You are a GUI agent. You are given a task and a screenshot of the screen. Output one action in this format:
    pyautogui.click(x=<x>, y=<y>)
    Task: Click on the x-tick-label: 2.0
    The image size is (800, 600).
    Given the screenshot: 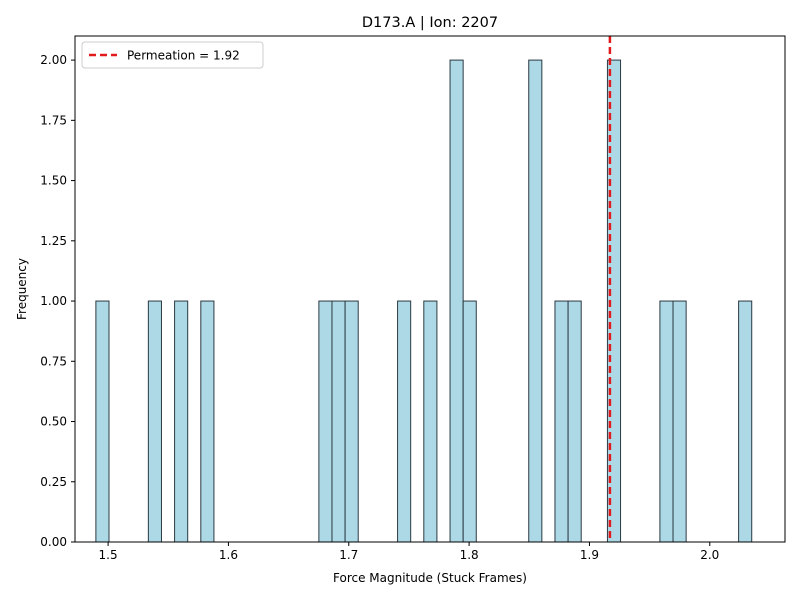 What is the action you would take?
    pyautogui.click(x=709, y=555)
    